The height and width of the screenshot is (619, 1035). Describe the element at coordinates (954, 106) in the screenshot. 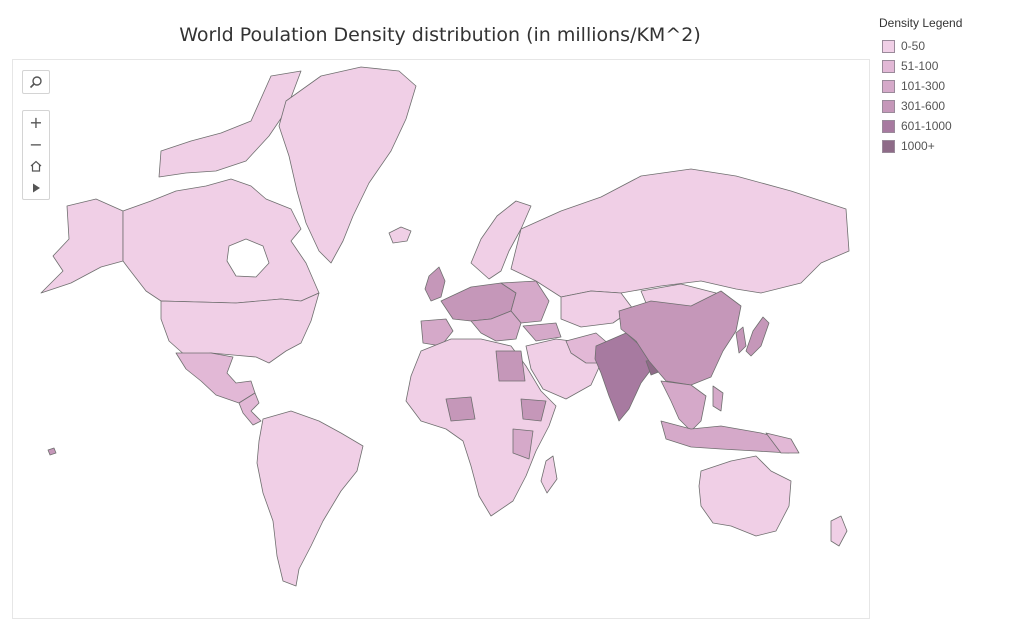

I see `legend-item: 301-600` at that location.